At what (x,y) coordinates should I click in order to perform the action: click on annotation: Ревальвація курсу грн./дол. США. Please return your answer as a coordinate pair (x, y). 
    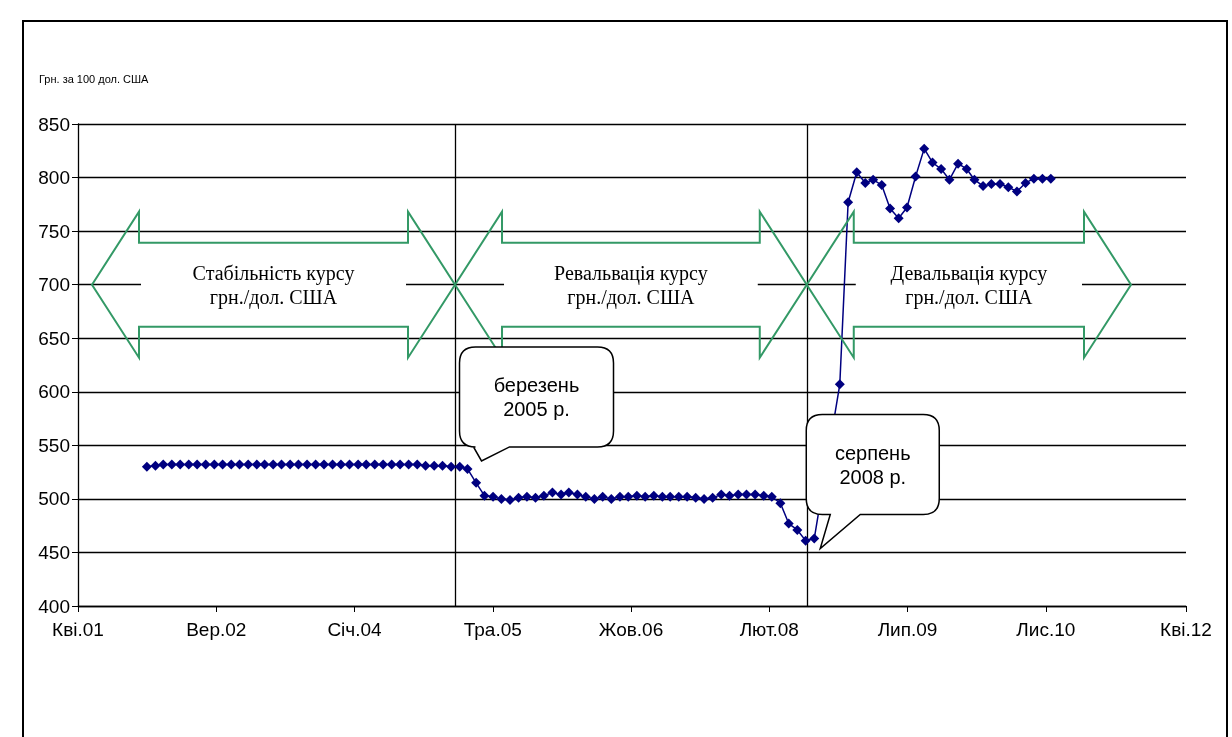
    Looking at the image, I should click on (631, 285).